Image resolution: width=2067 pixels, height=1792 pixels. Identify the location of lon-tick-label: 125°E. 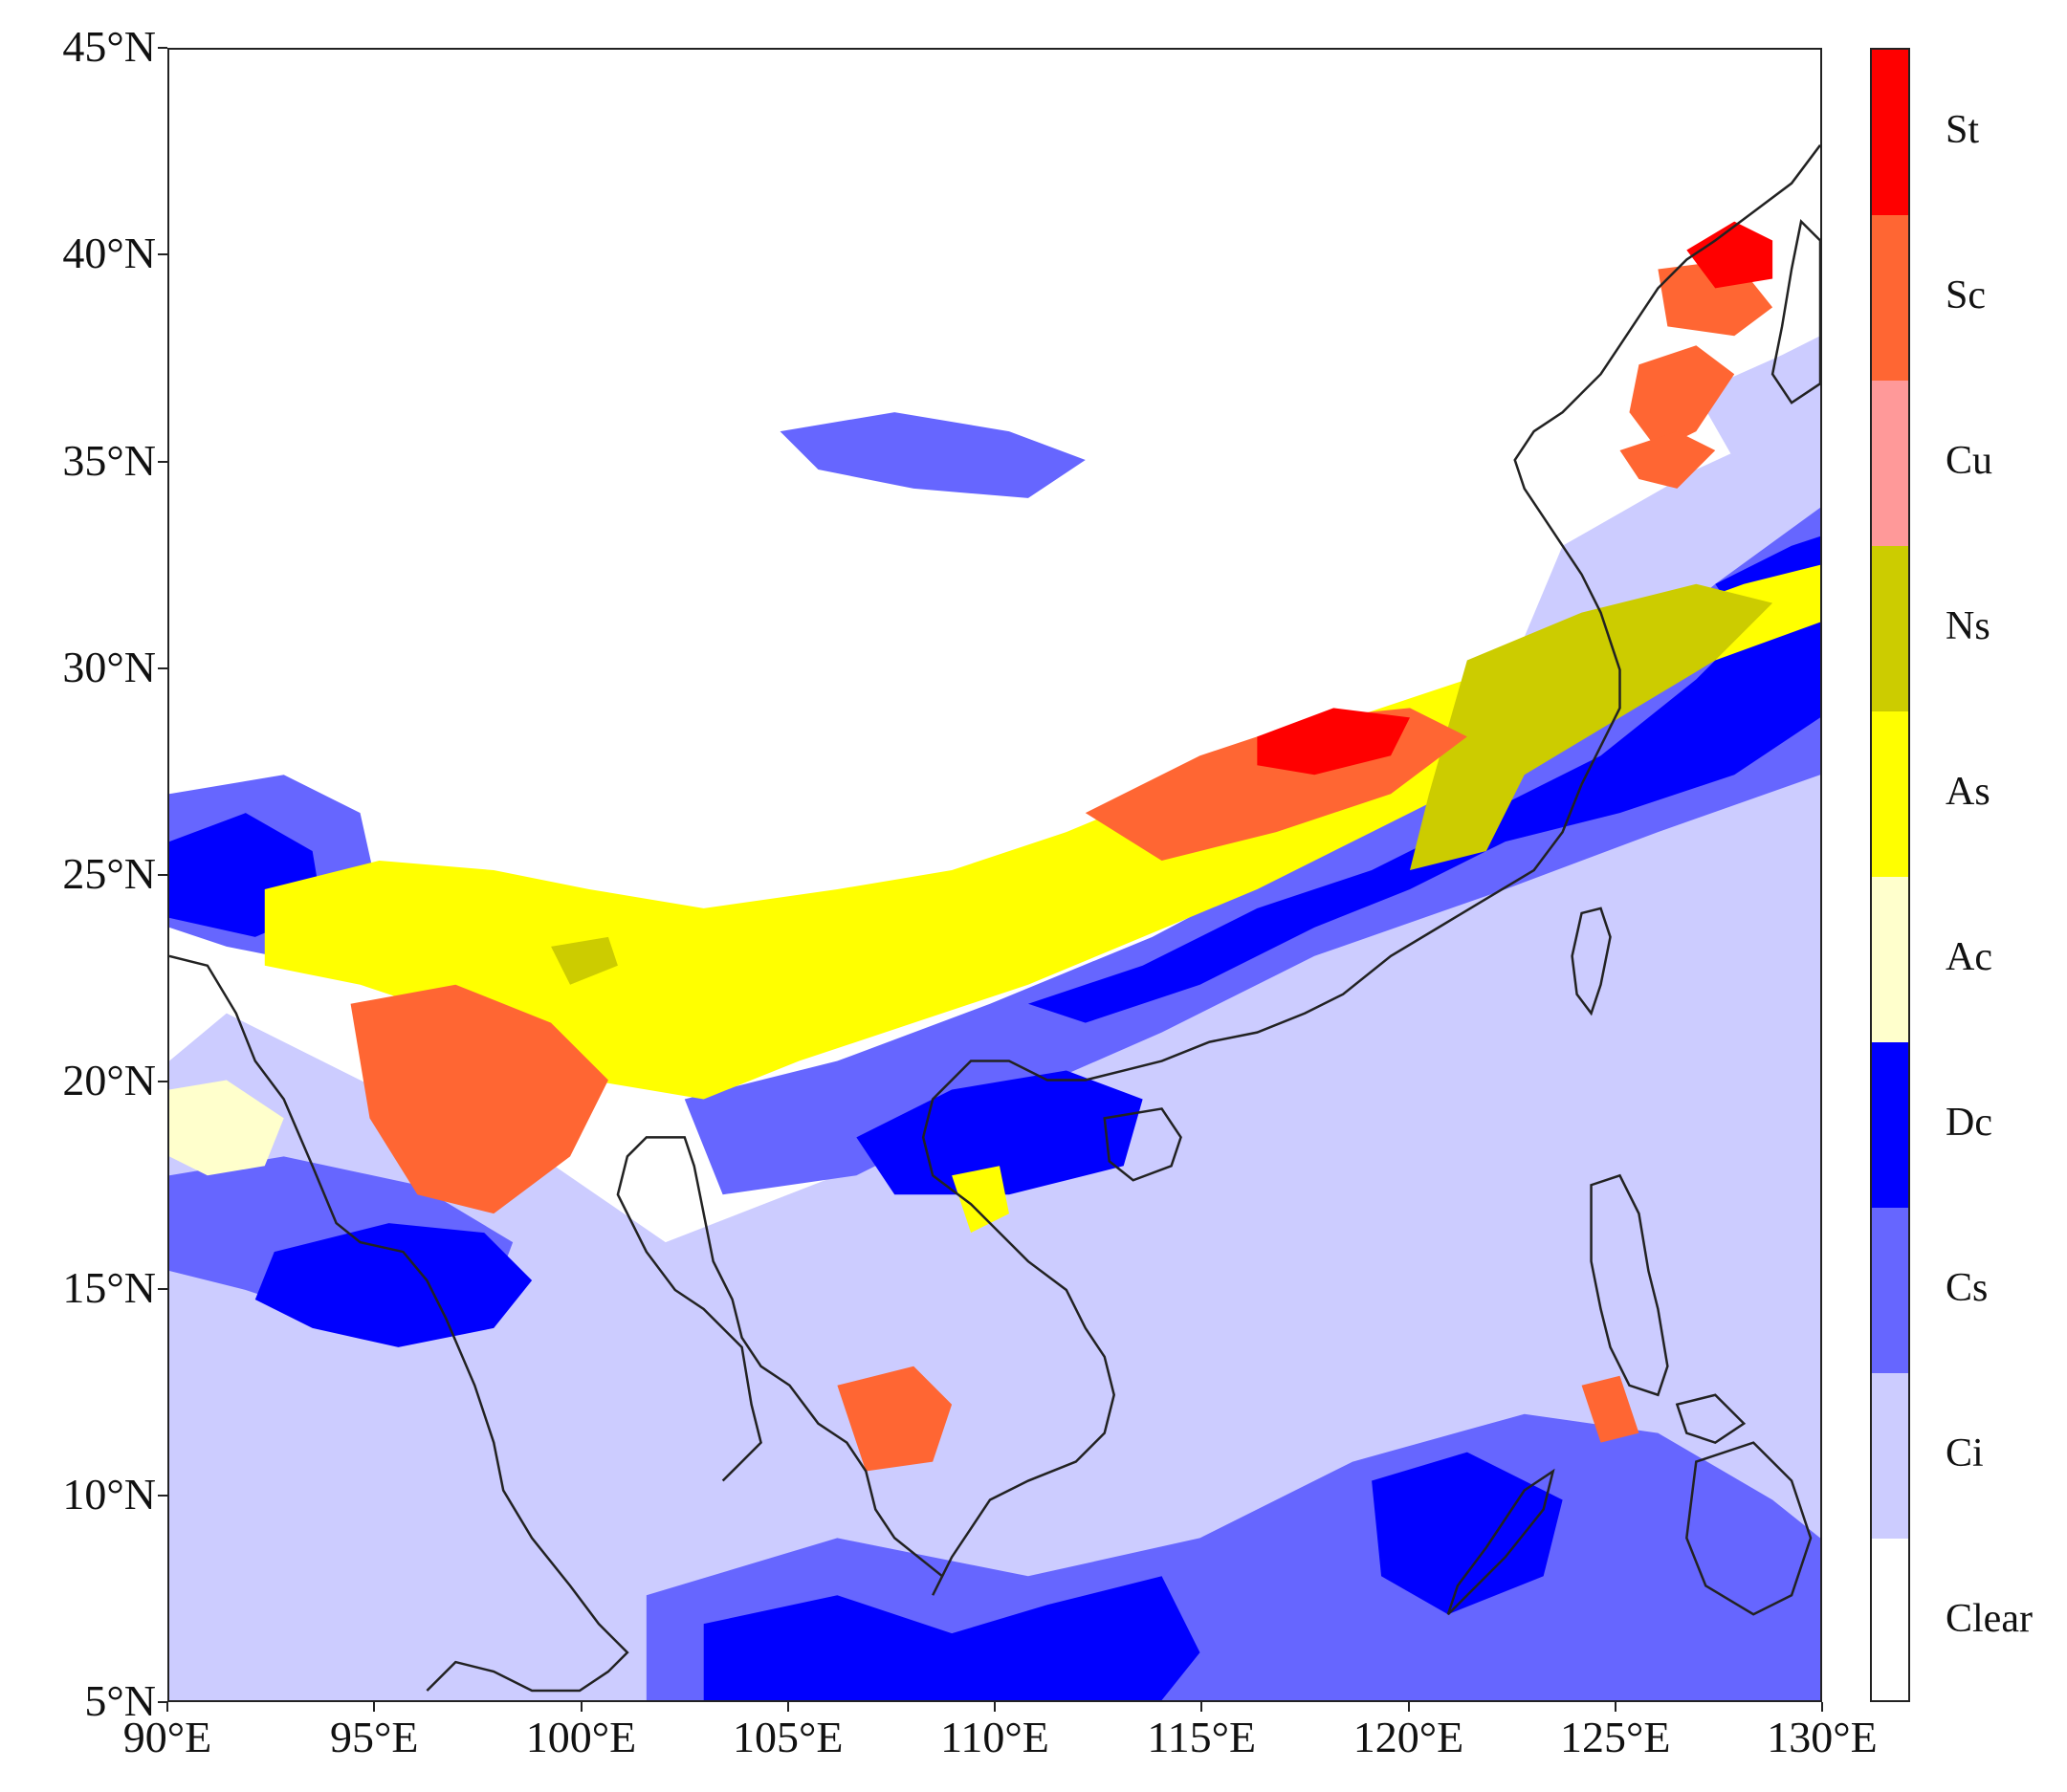
(1615, 1737).